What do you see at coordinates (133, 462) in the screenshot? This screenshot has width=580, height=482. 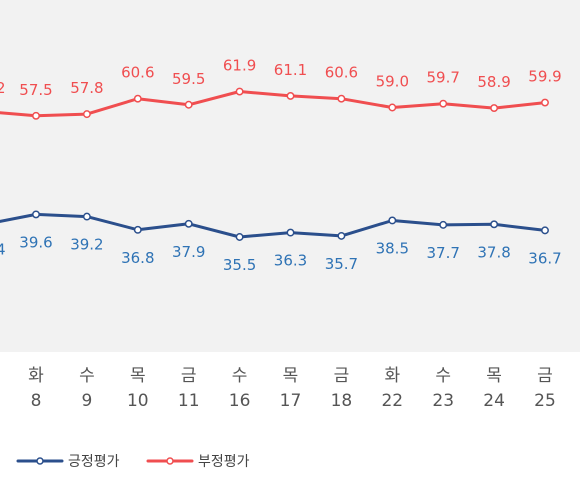 I see `legend: 긍정평가 부정평가` at bounding box center [133, 462].